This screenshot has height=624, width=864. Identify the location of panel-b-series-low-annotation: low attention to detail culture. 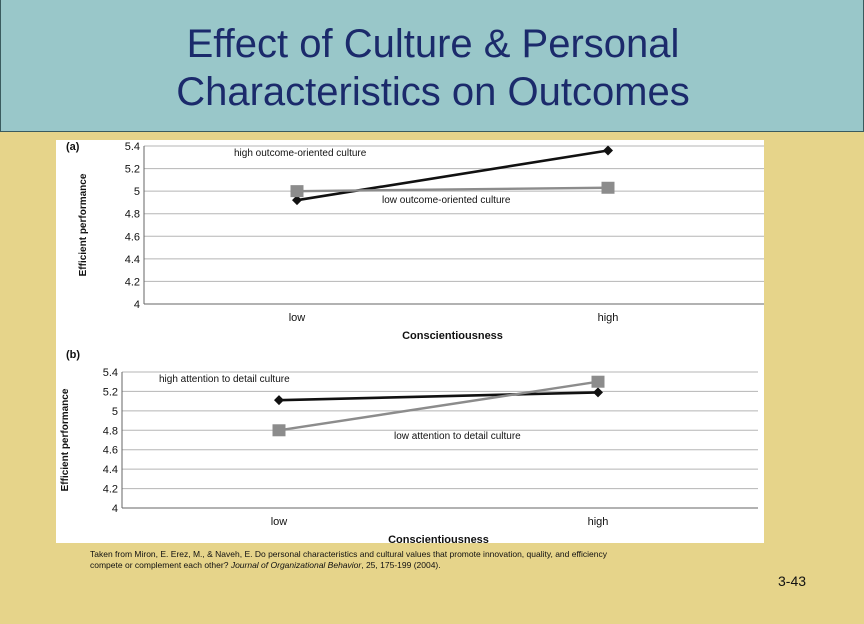
(457, 436).